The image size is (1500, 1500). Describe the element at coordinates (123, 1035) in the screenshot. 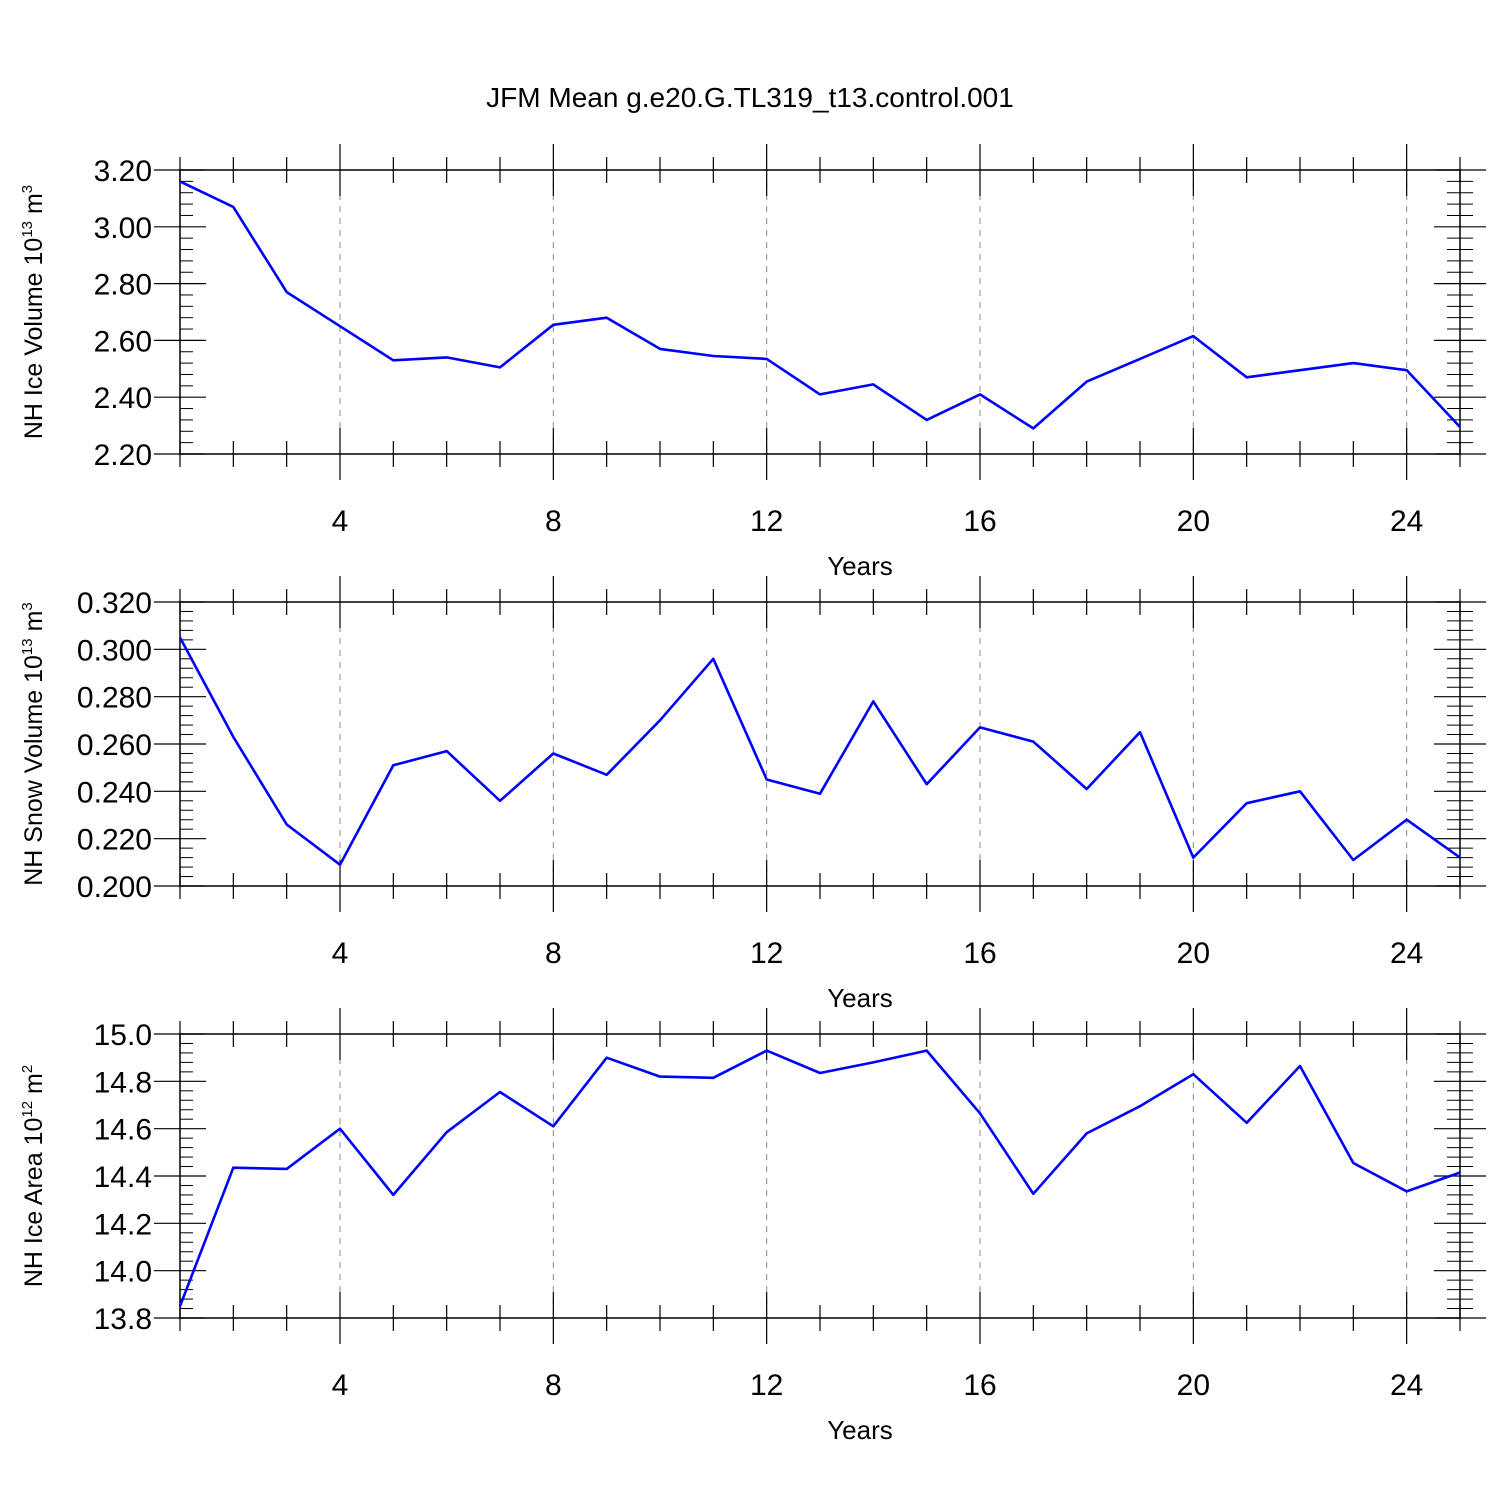

I see `y-tick-label: 15.0` at that location.